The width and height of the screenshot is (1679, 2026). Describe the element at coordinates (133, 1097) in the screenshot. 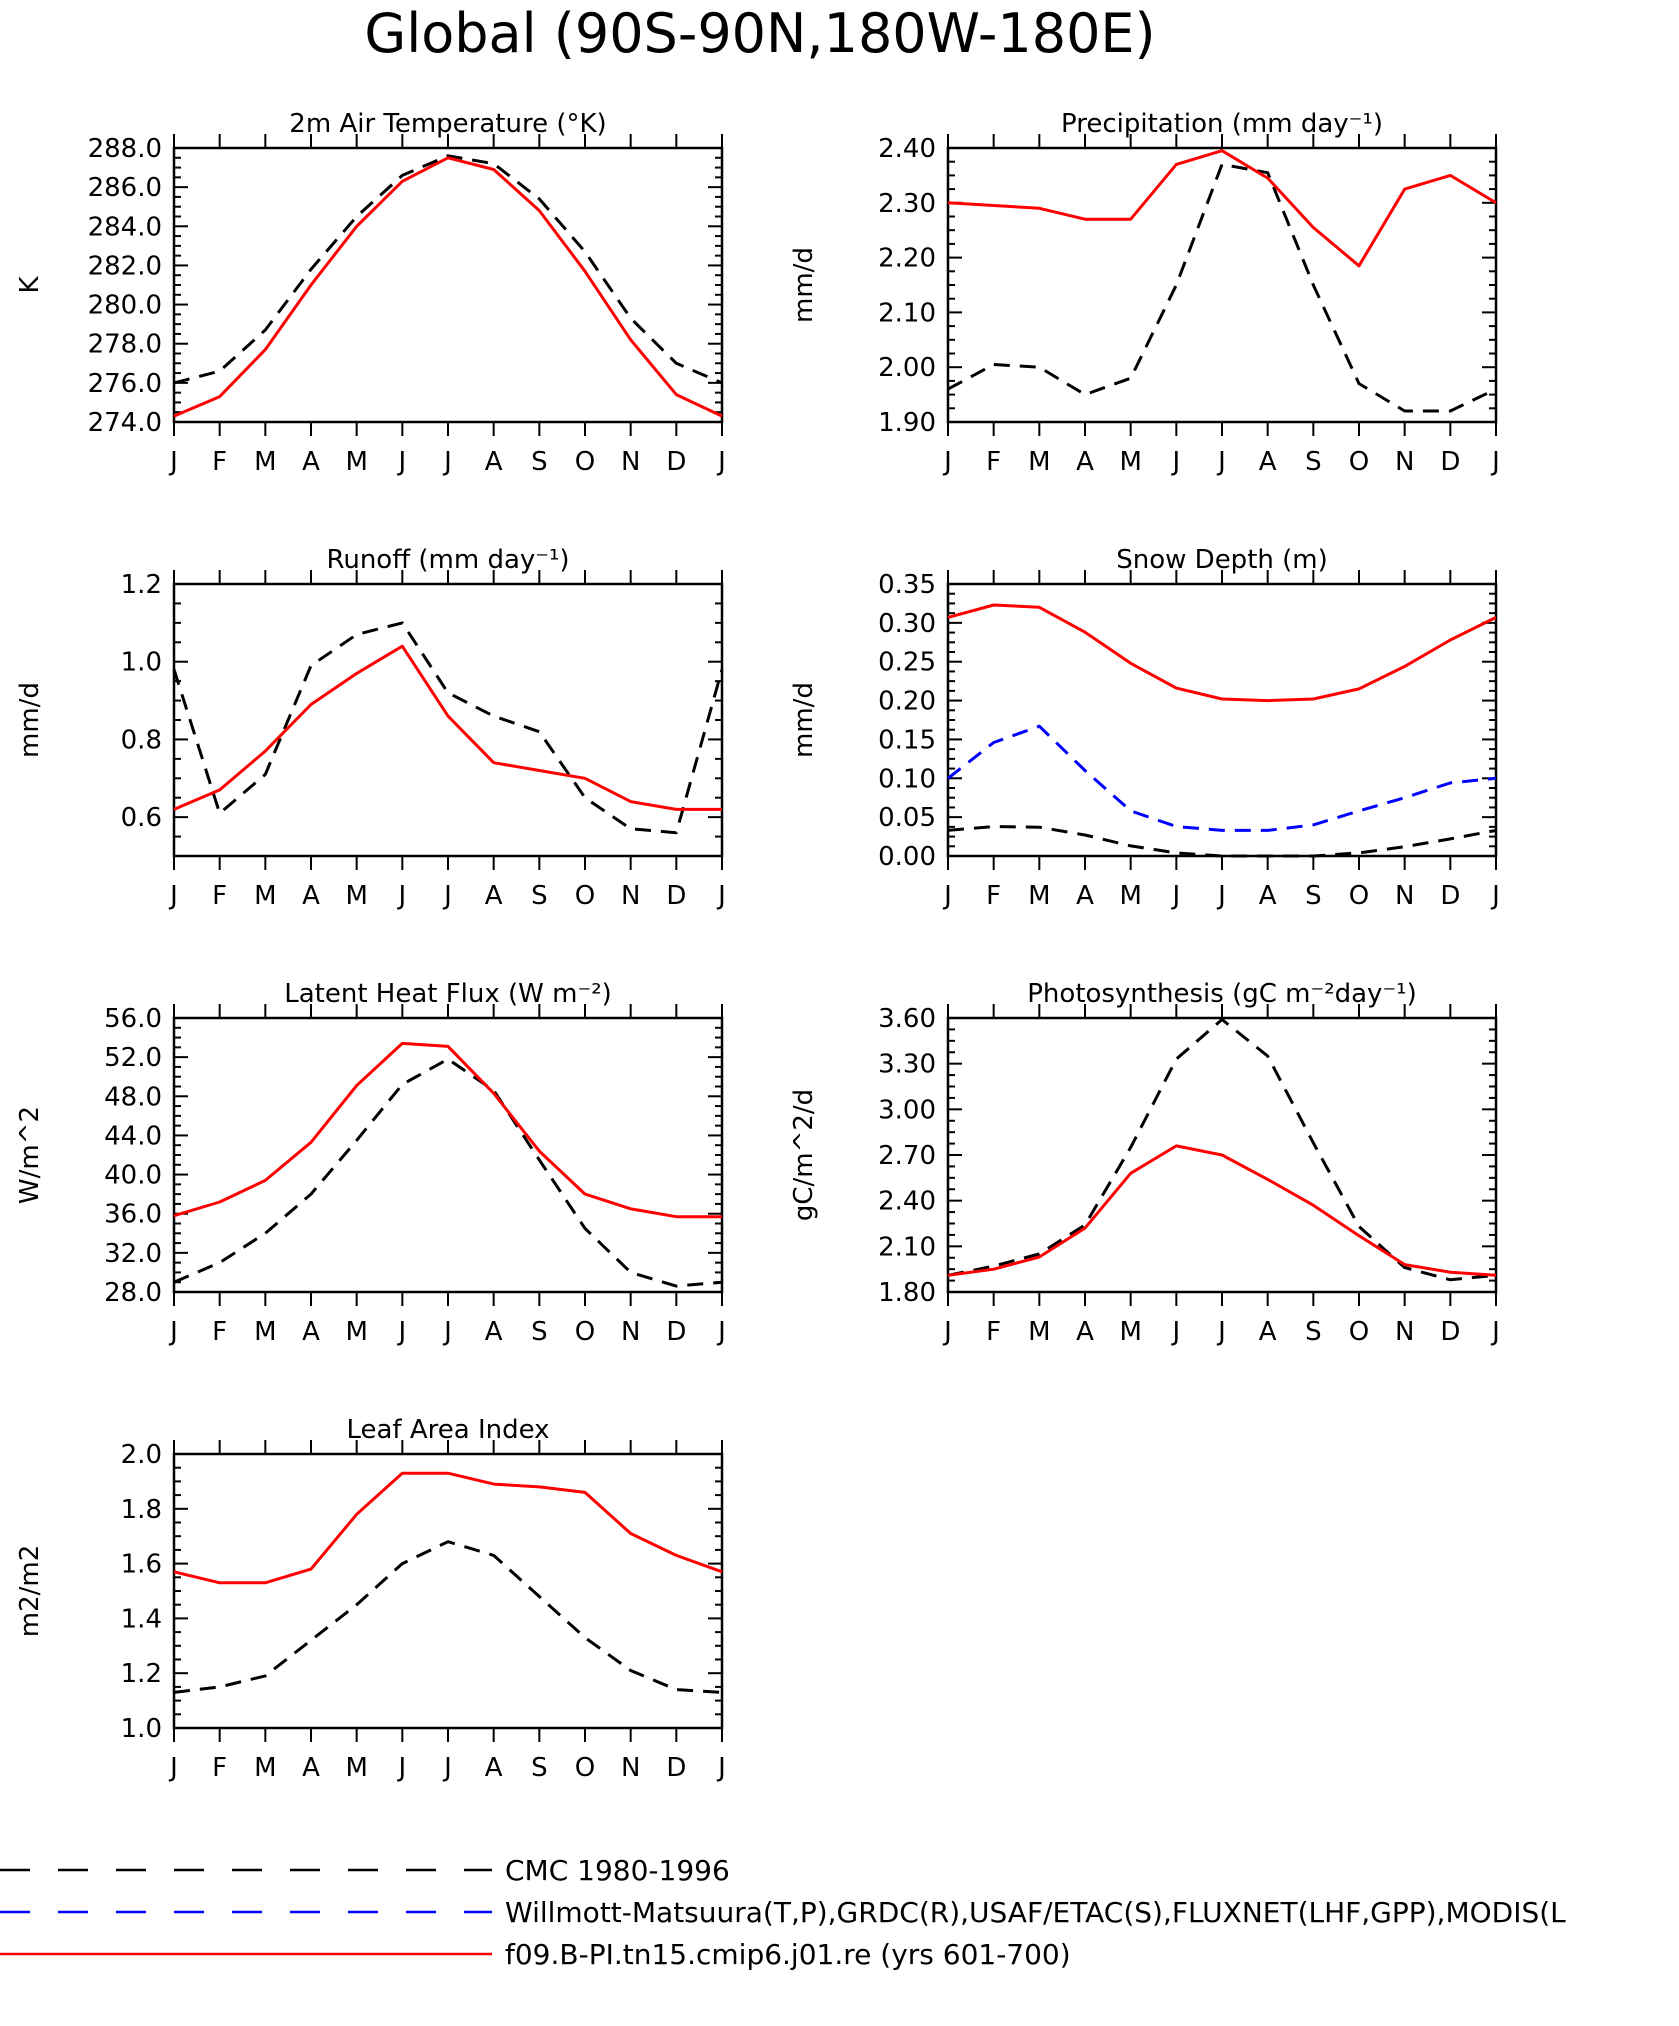

I see `y-tick-label: 48.0` at that location.